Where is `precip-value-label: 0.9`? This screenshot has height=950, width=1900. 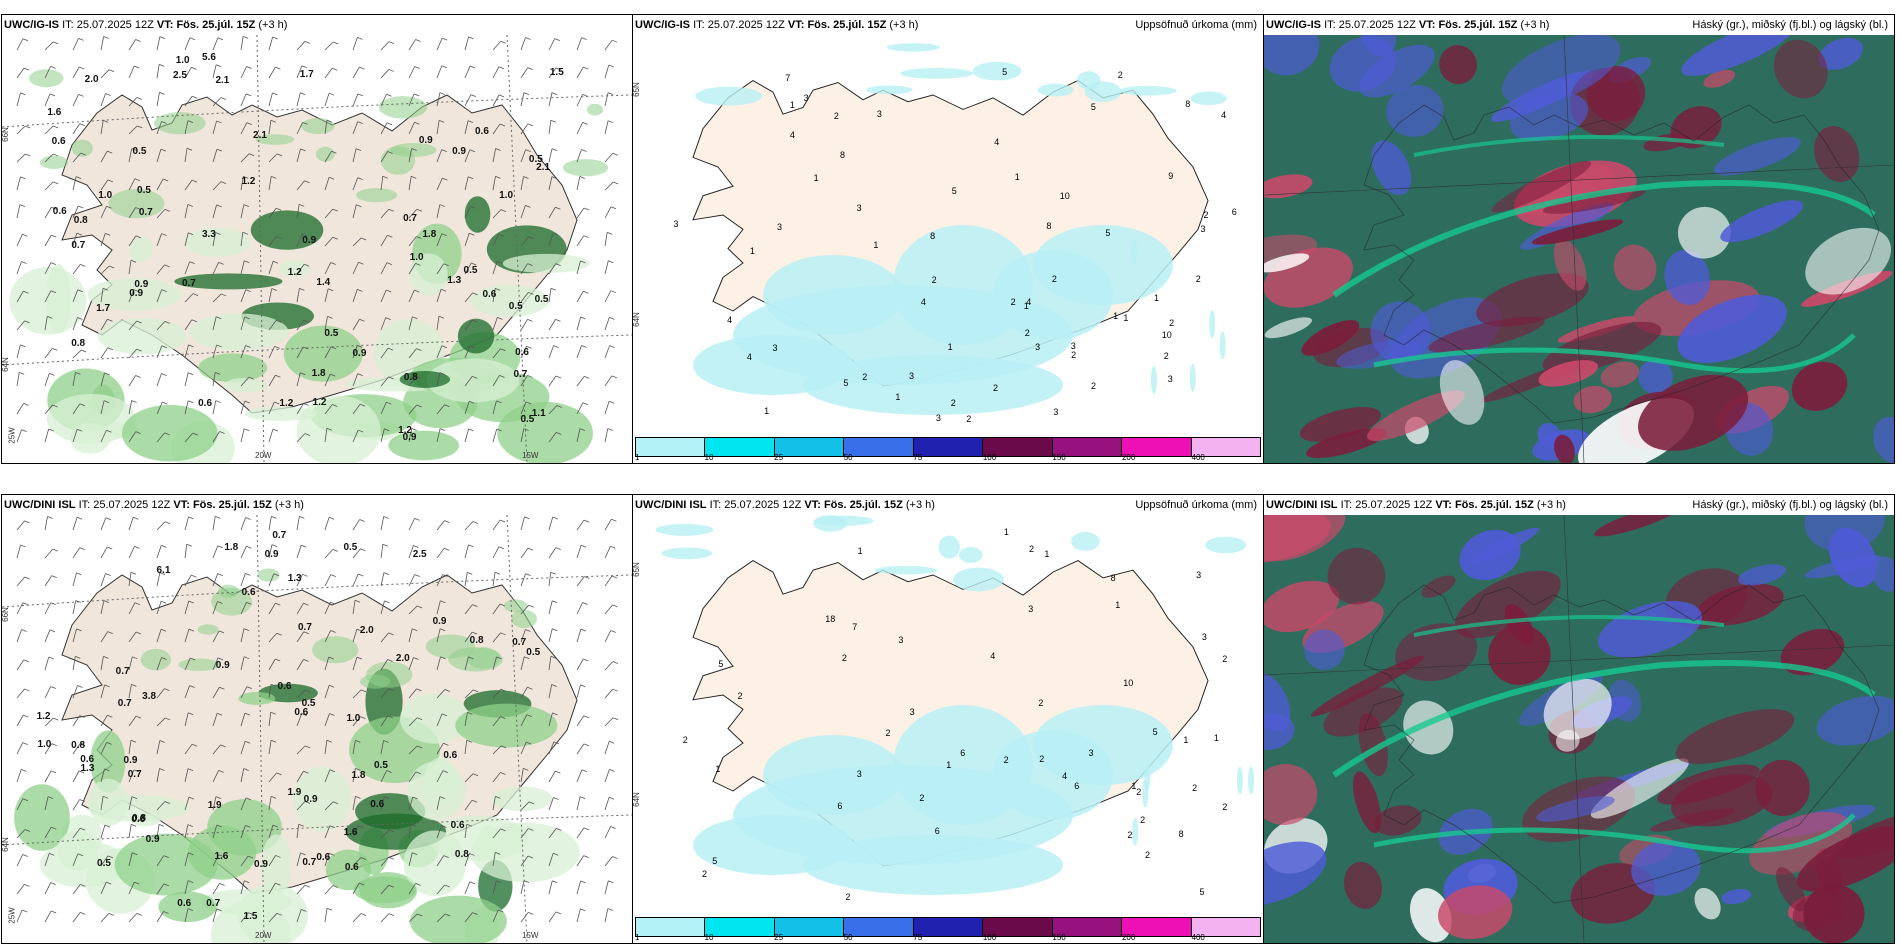
precip-value-label: 0.9 is located at coordinates (459, 152).